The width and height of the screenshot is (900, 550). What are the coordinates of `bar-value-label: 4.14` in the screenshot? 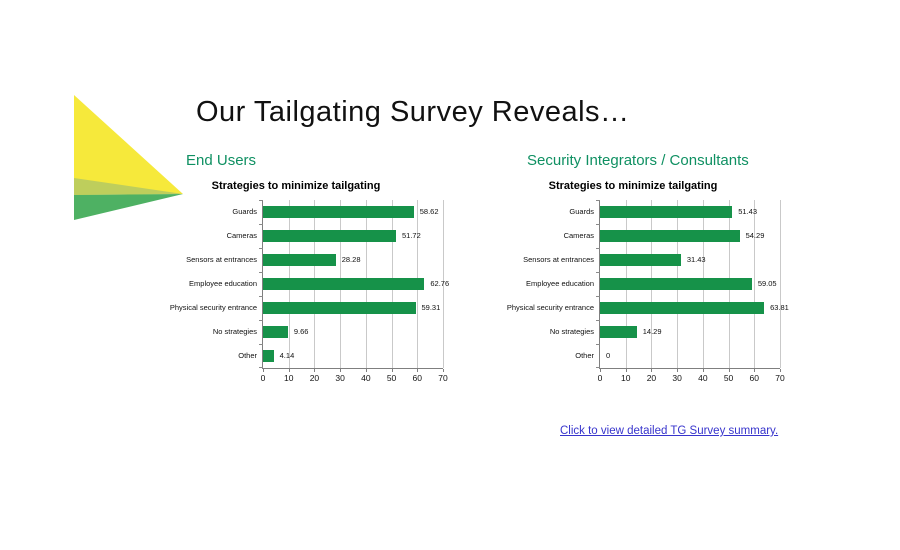 It's located at (287, 355).